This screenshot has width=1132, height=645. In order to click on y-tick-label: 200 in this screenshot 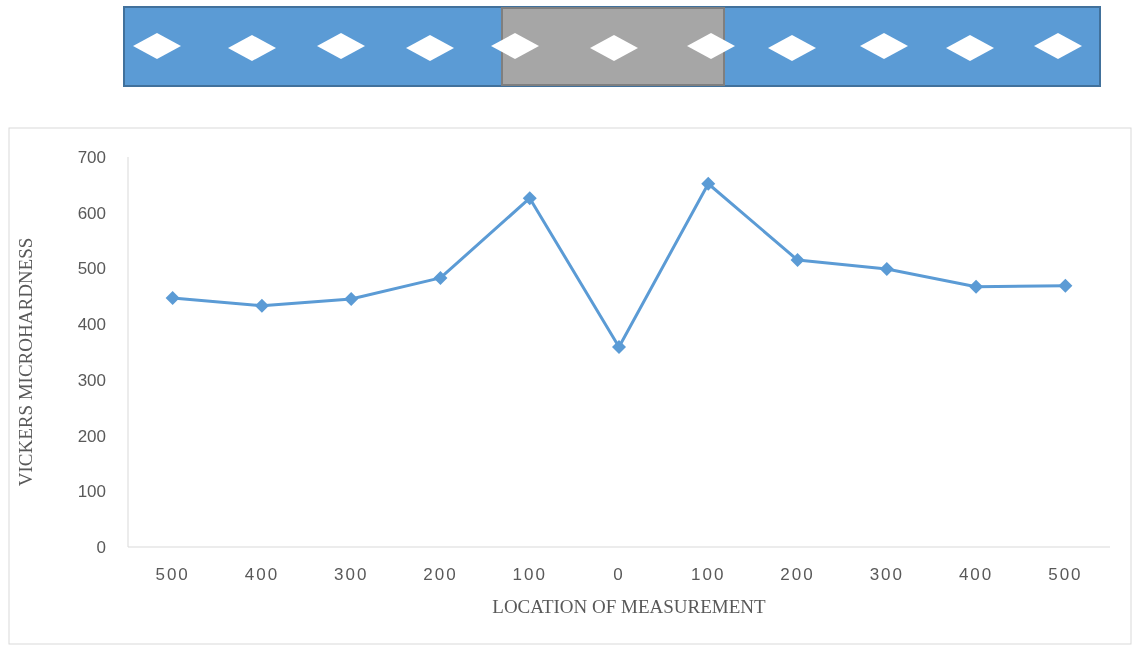, I will do `click(91, 436)`.